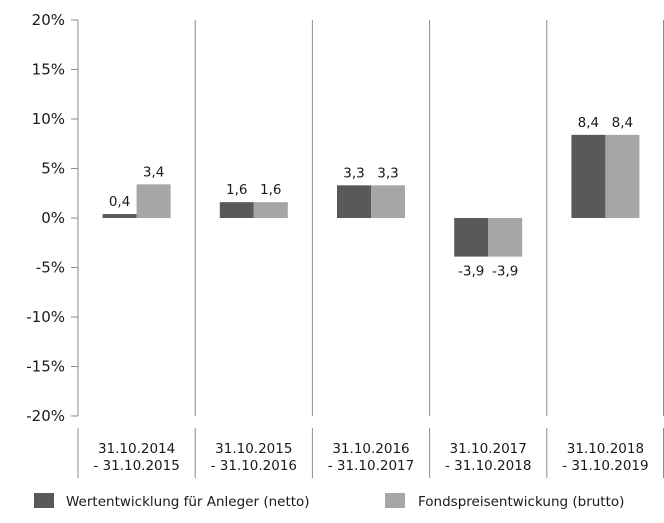 Image resolution: width=664 pixels, height=523 pixels. Describe the element at coordinates (45, 416) in the screenshot. I see `y-tick-label: -20%` at that location.